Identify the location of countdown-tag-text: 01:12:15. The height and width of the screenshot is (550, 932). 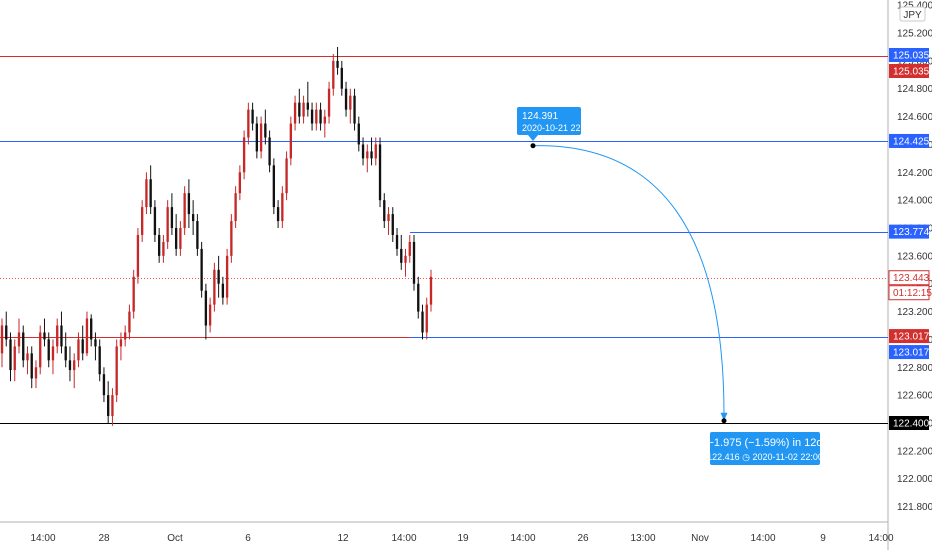
(912, 293).